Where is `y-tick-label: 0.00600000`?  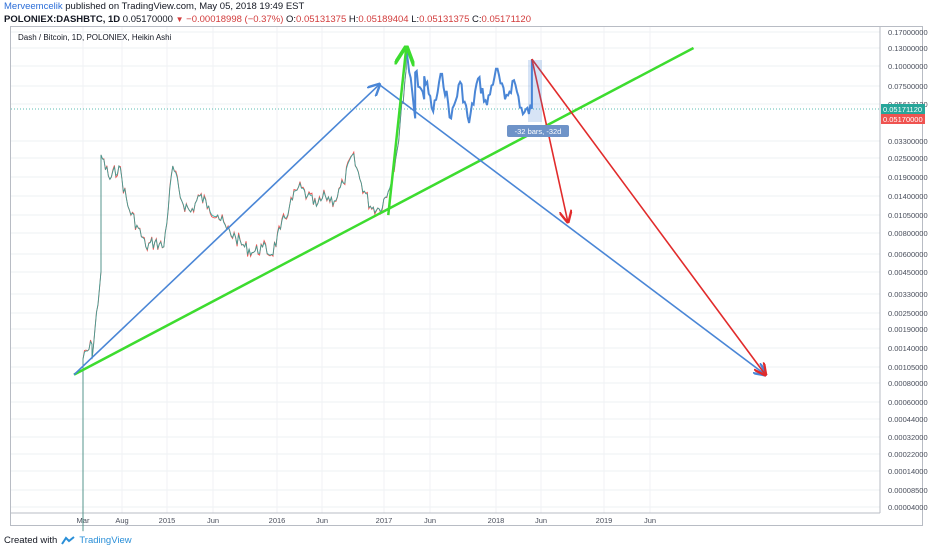 y-tick-label: 0.00600000 is located at coordinates (908, 254).